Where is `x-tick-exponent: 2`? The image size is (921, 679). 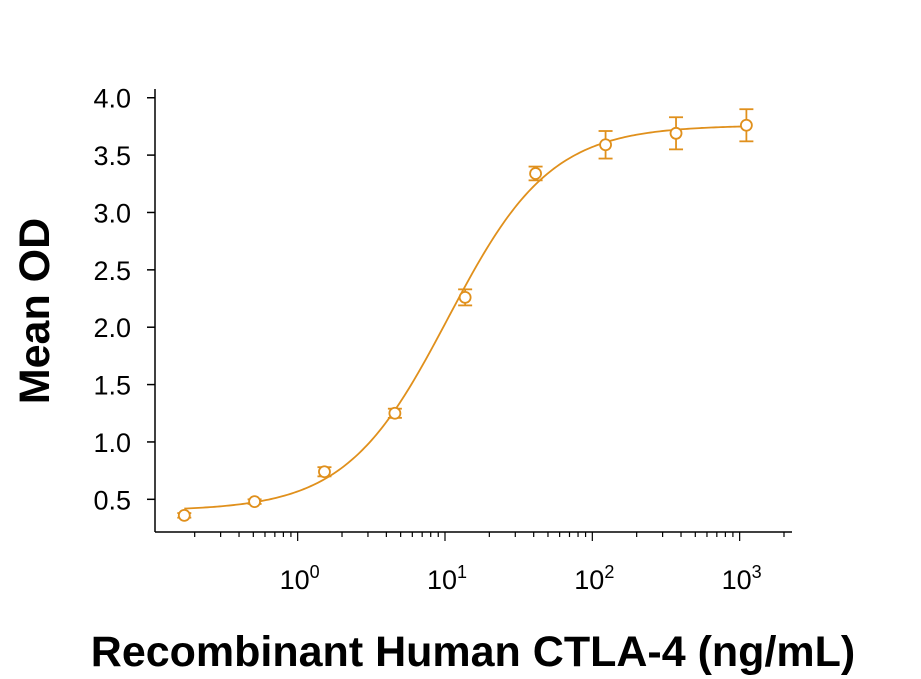 x-tick-exponent: 2 is located at coordinates (609, 572).